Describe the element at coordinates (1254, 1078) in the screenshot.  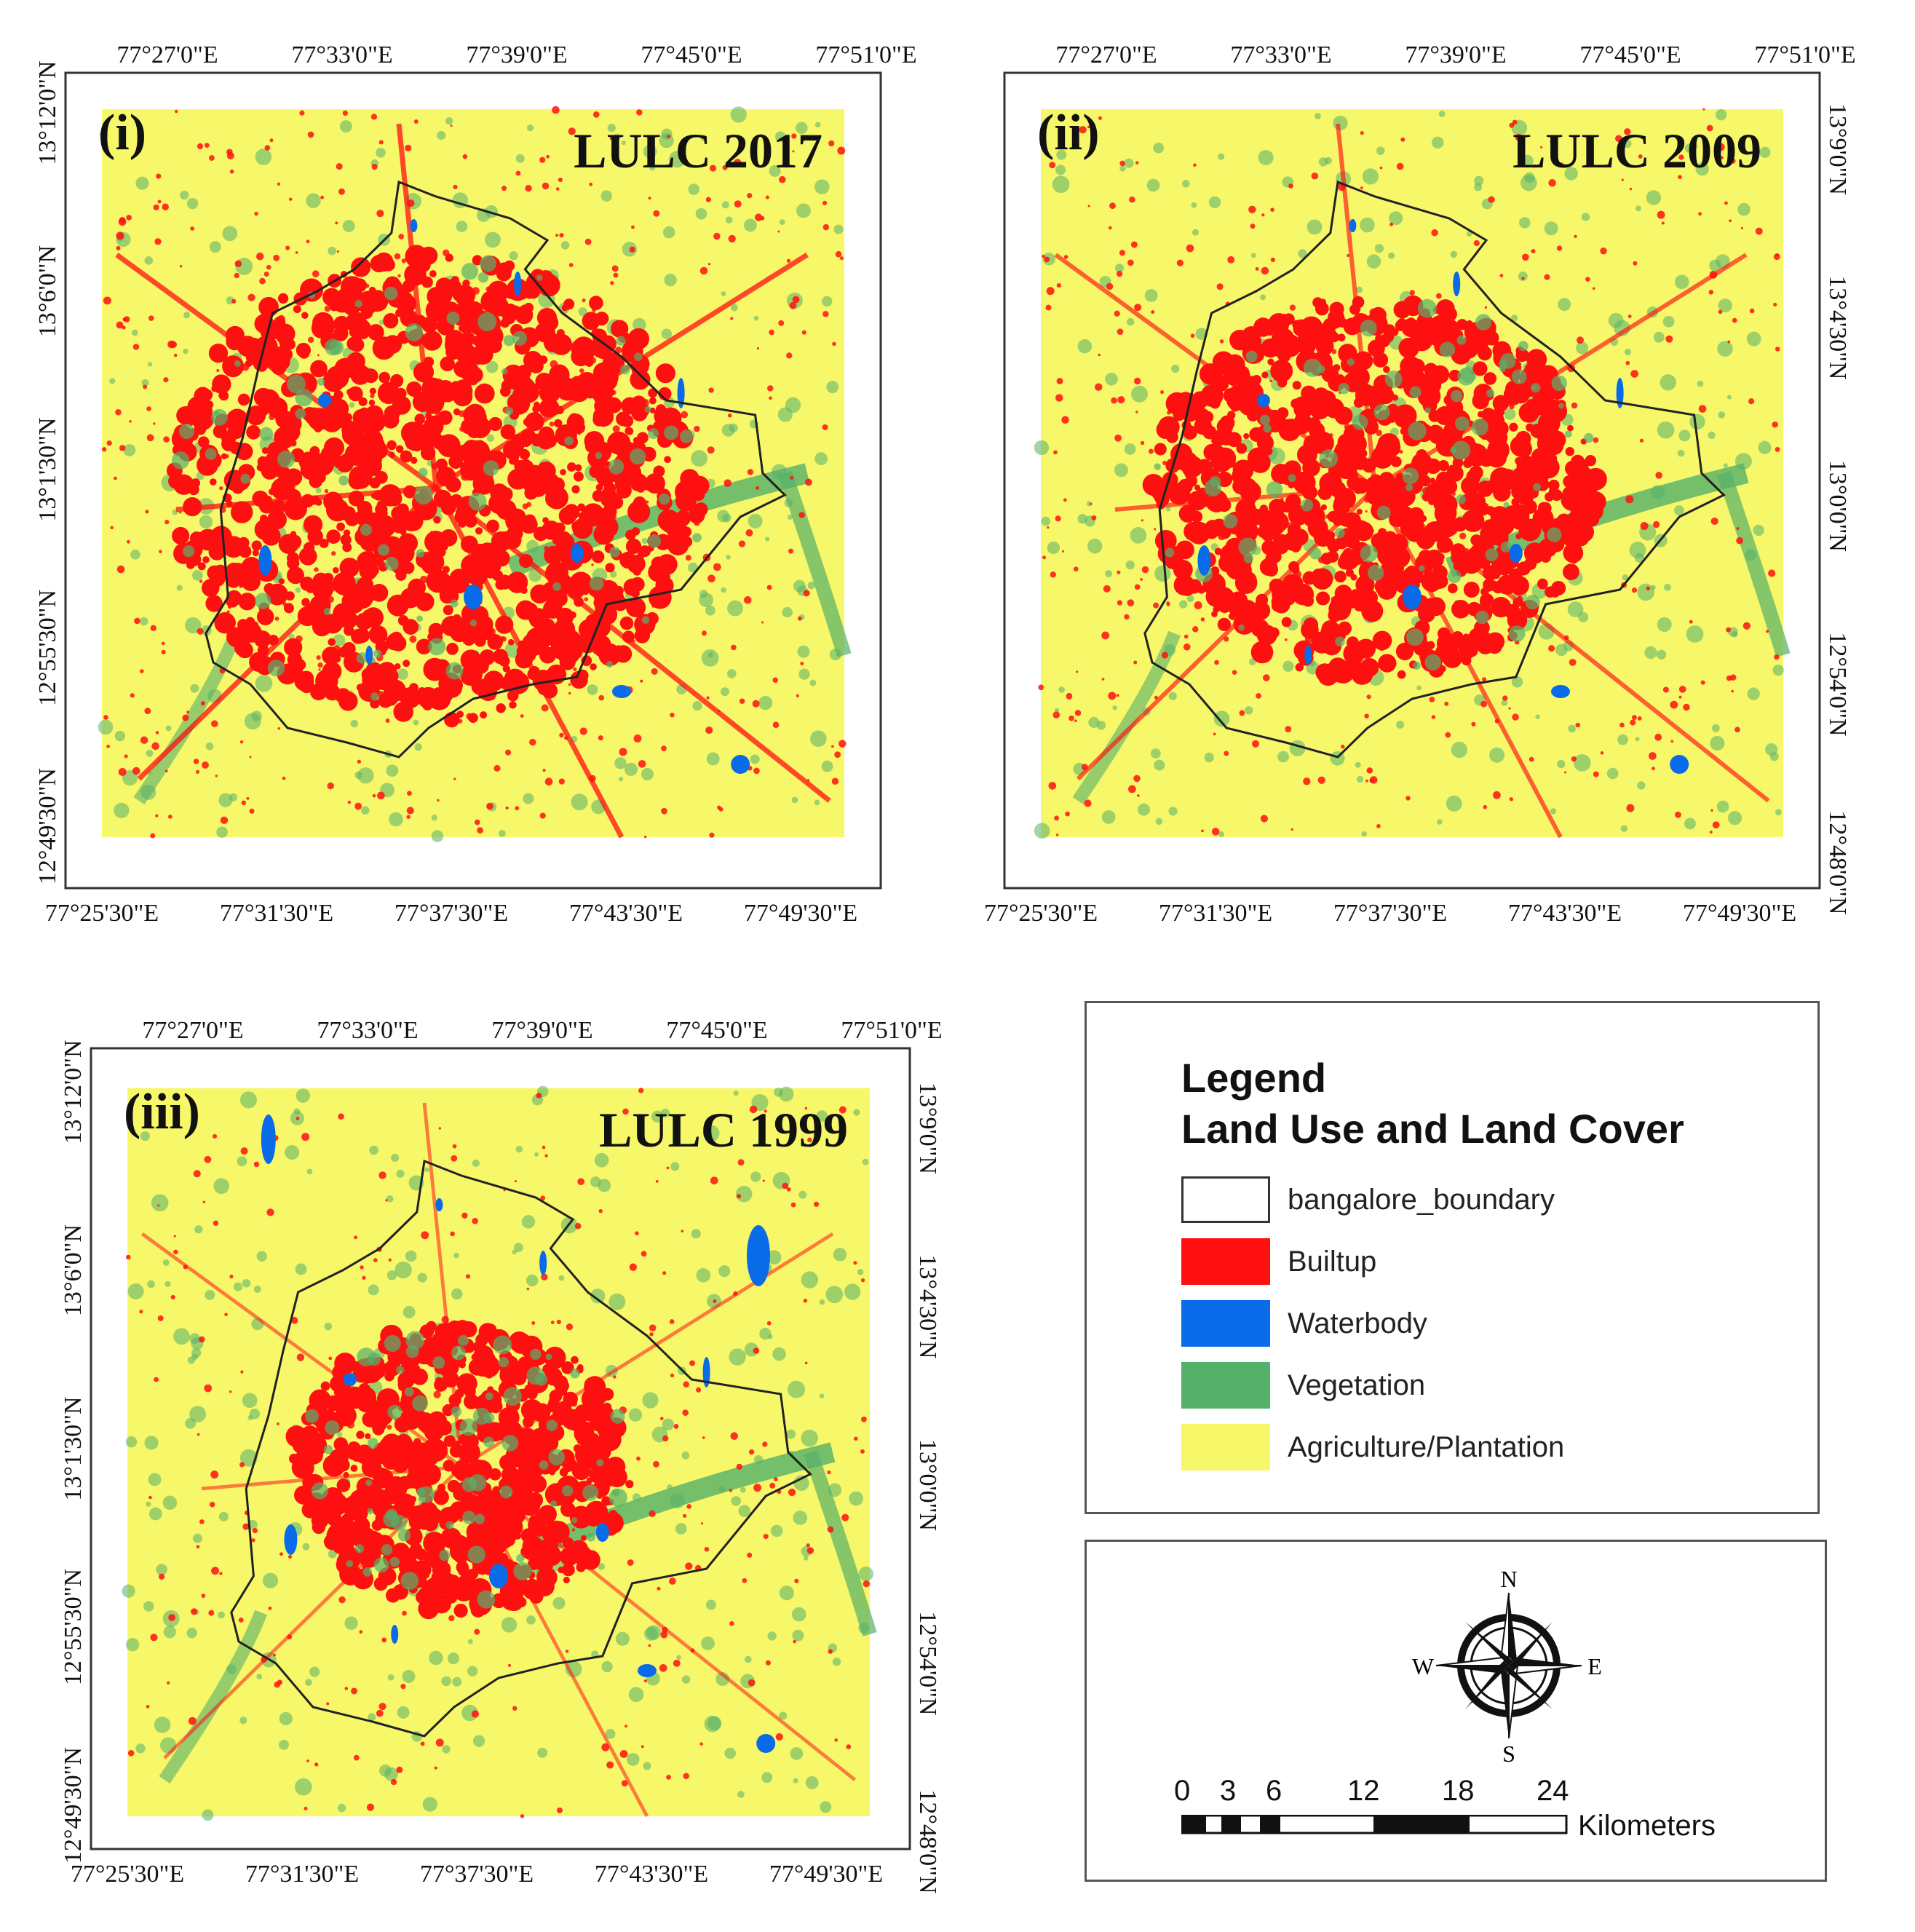
I see `legend-heading: Legend` at that location.